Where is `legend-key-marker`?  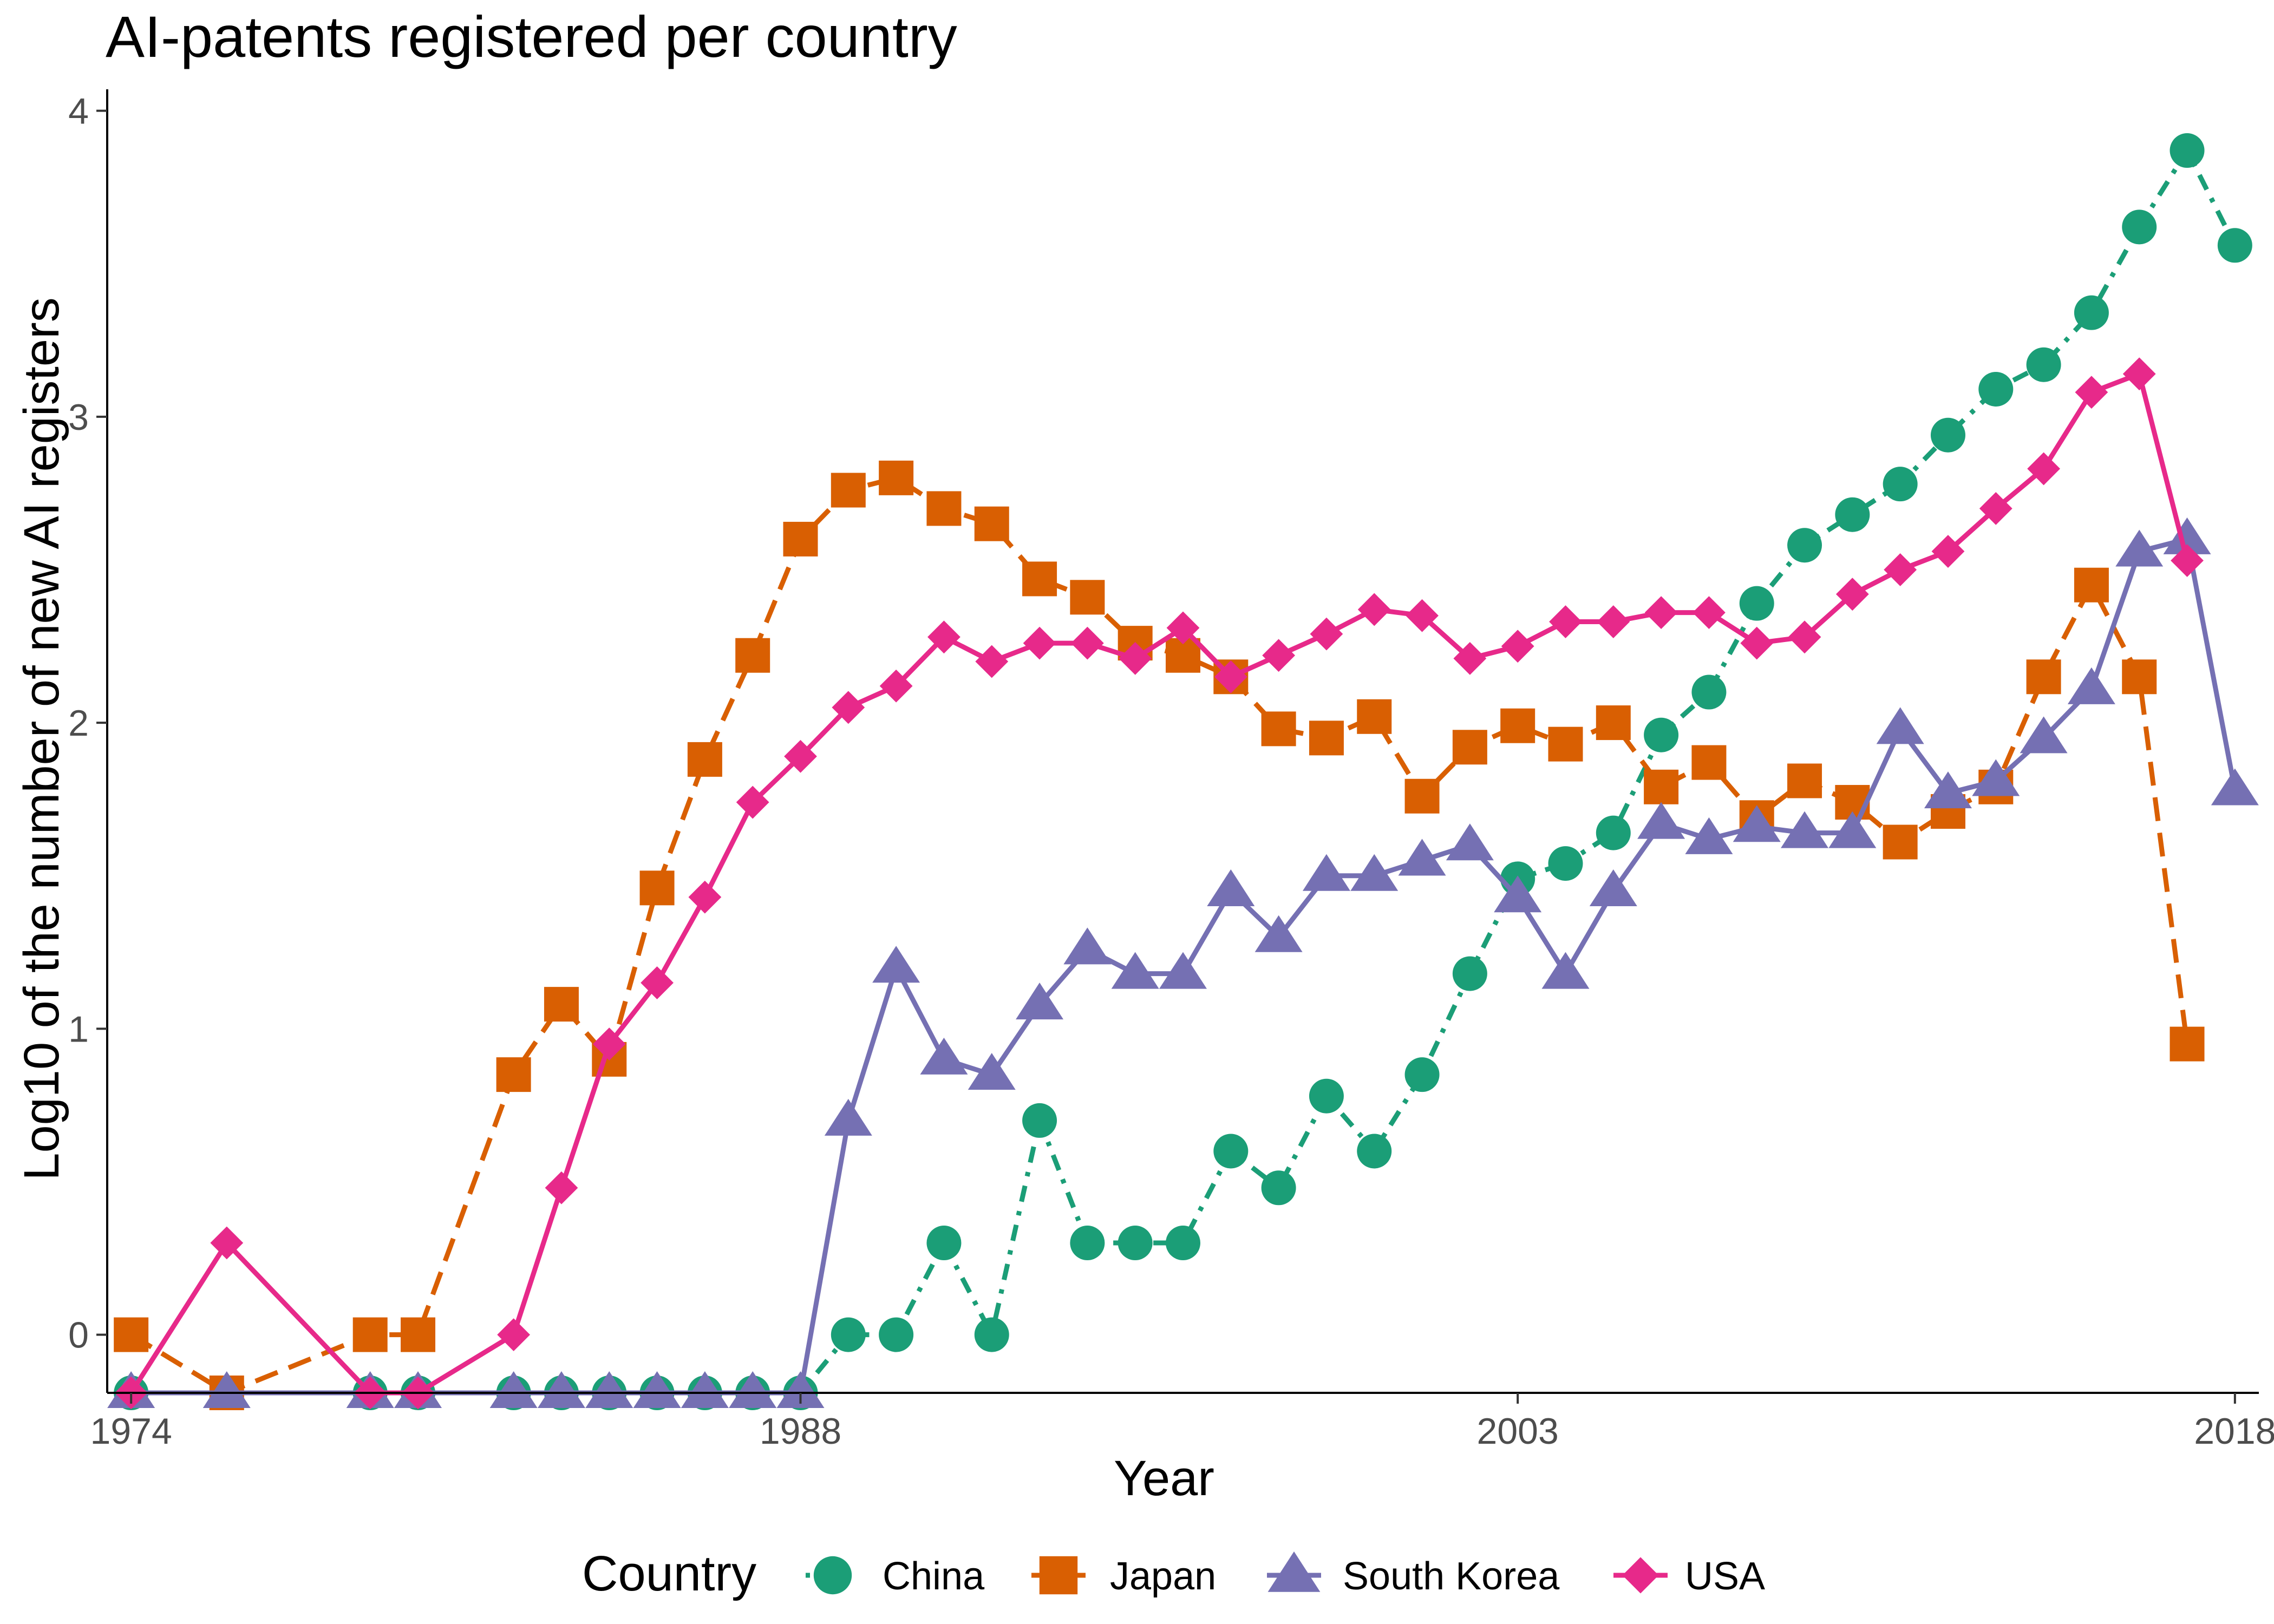
legend-key-marker is located at coordinates (1294, 1572).